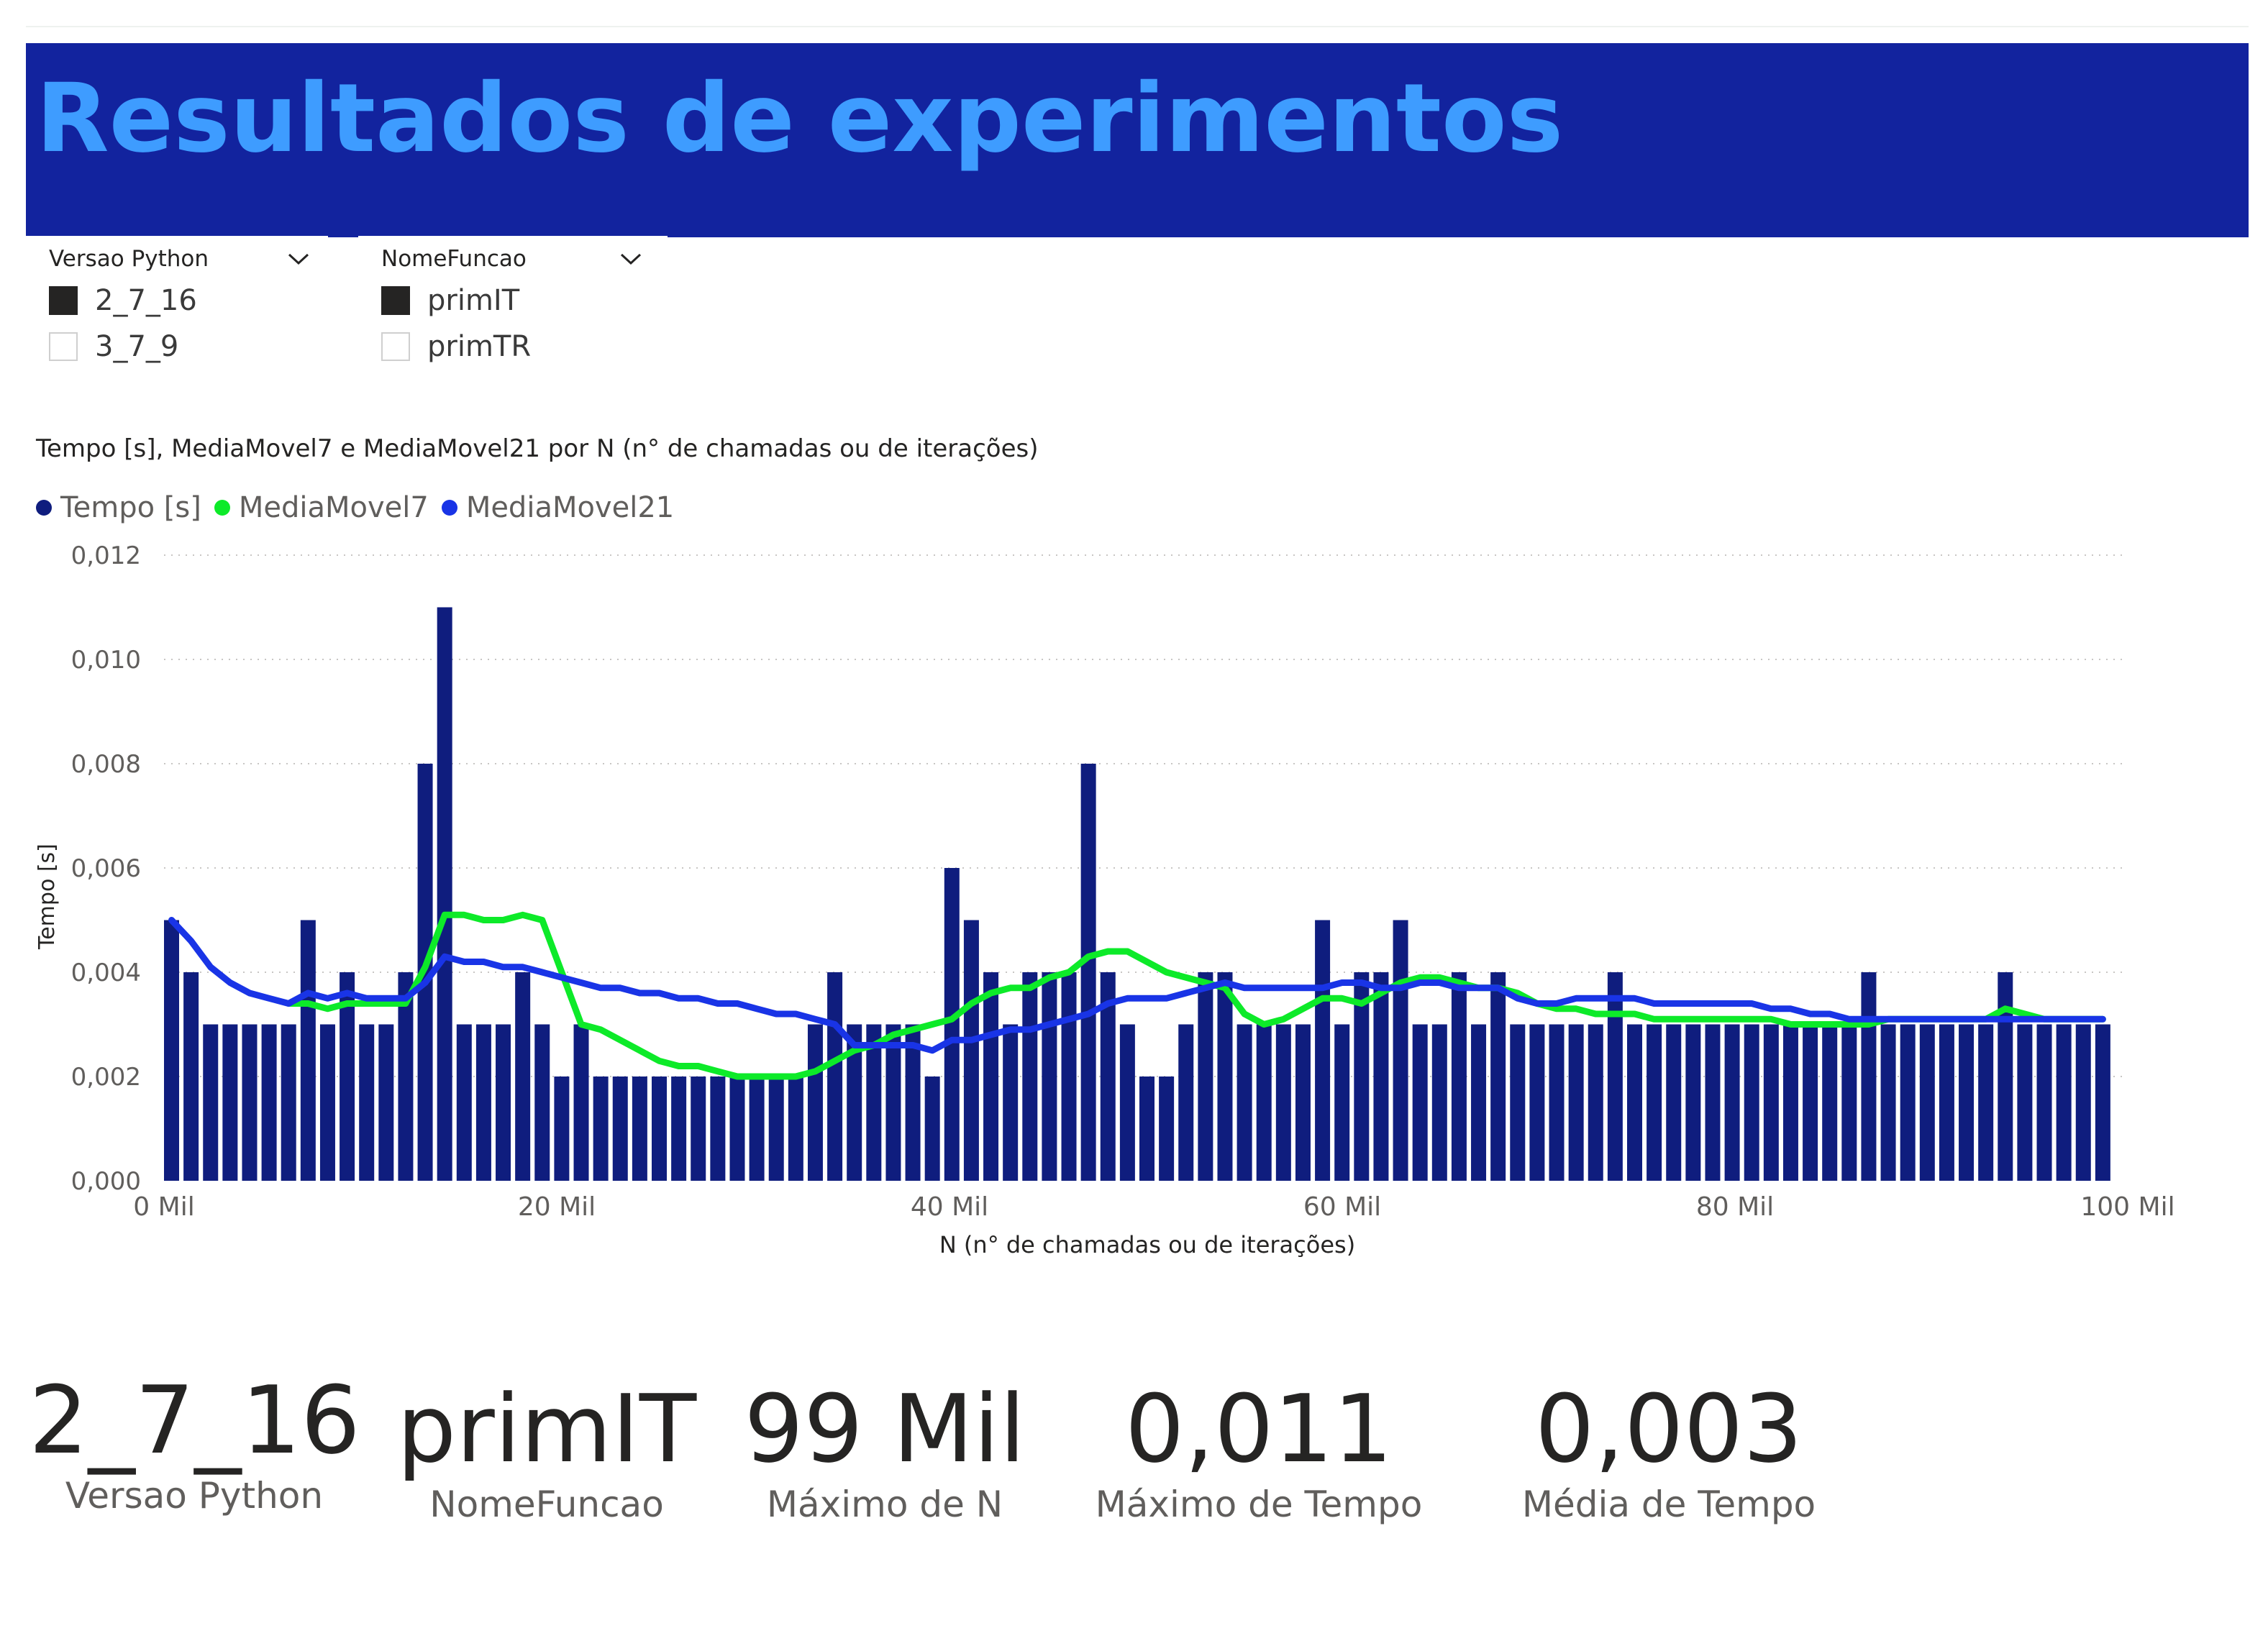 This screenshot has height=1641, width=2268. Describe the element at coordinates (333, 507) in the screenshot. I see `legend-label: MediaMovel7` at that location.